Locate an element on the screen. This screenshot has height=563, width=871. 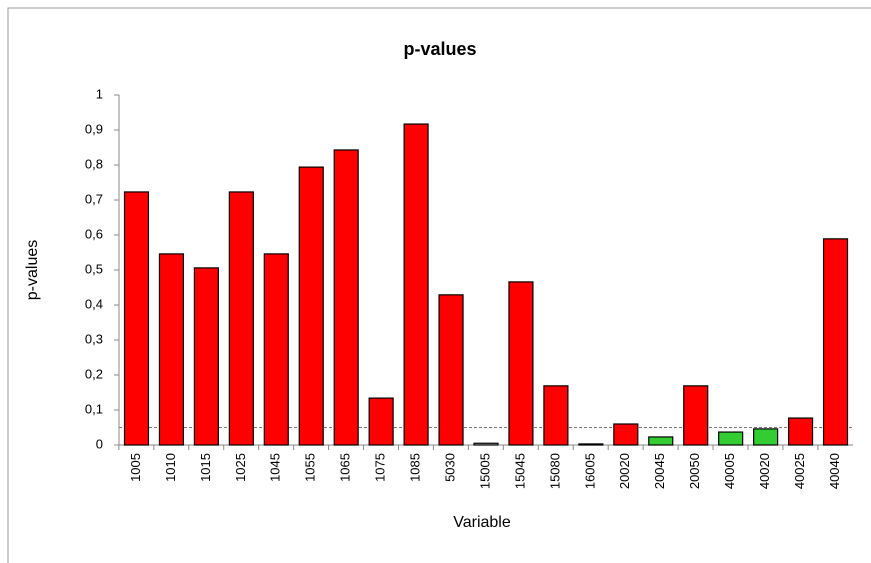
x-tick-label: 15045 is located at coordinates (519, 471).